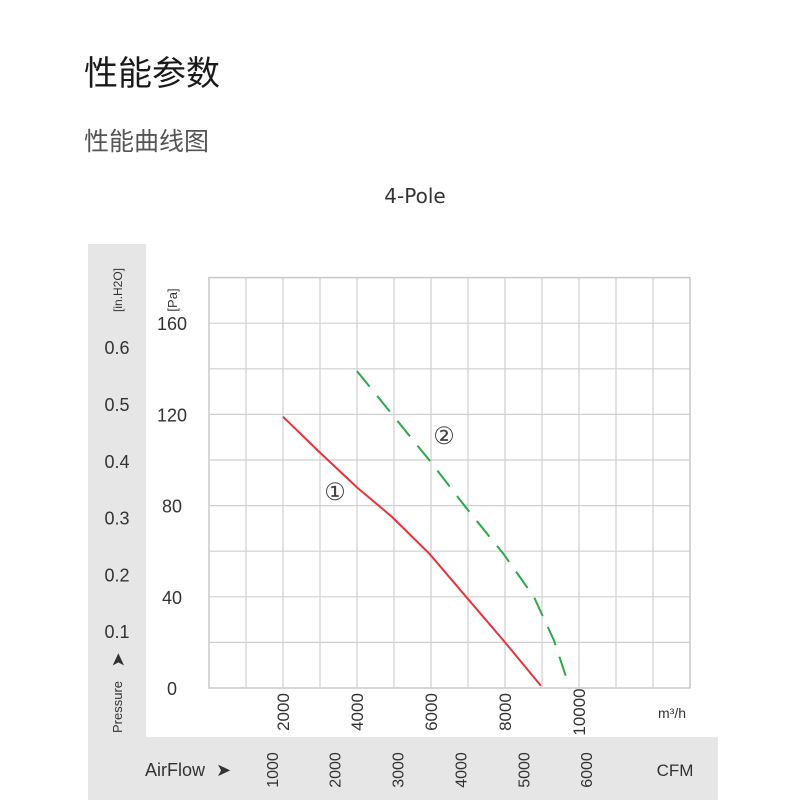 Image resolution: width=800 pixels, height=800 pixels. I want to click on y-tick-label: 160, so click(172, 324).